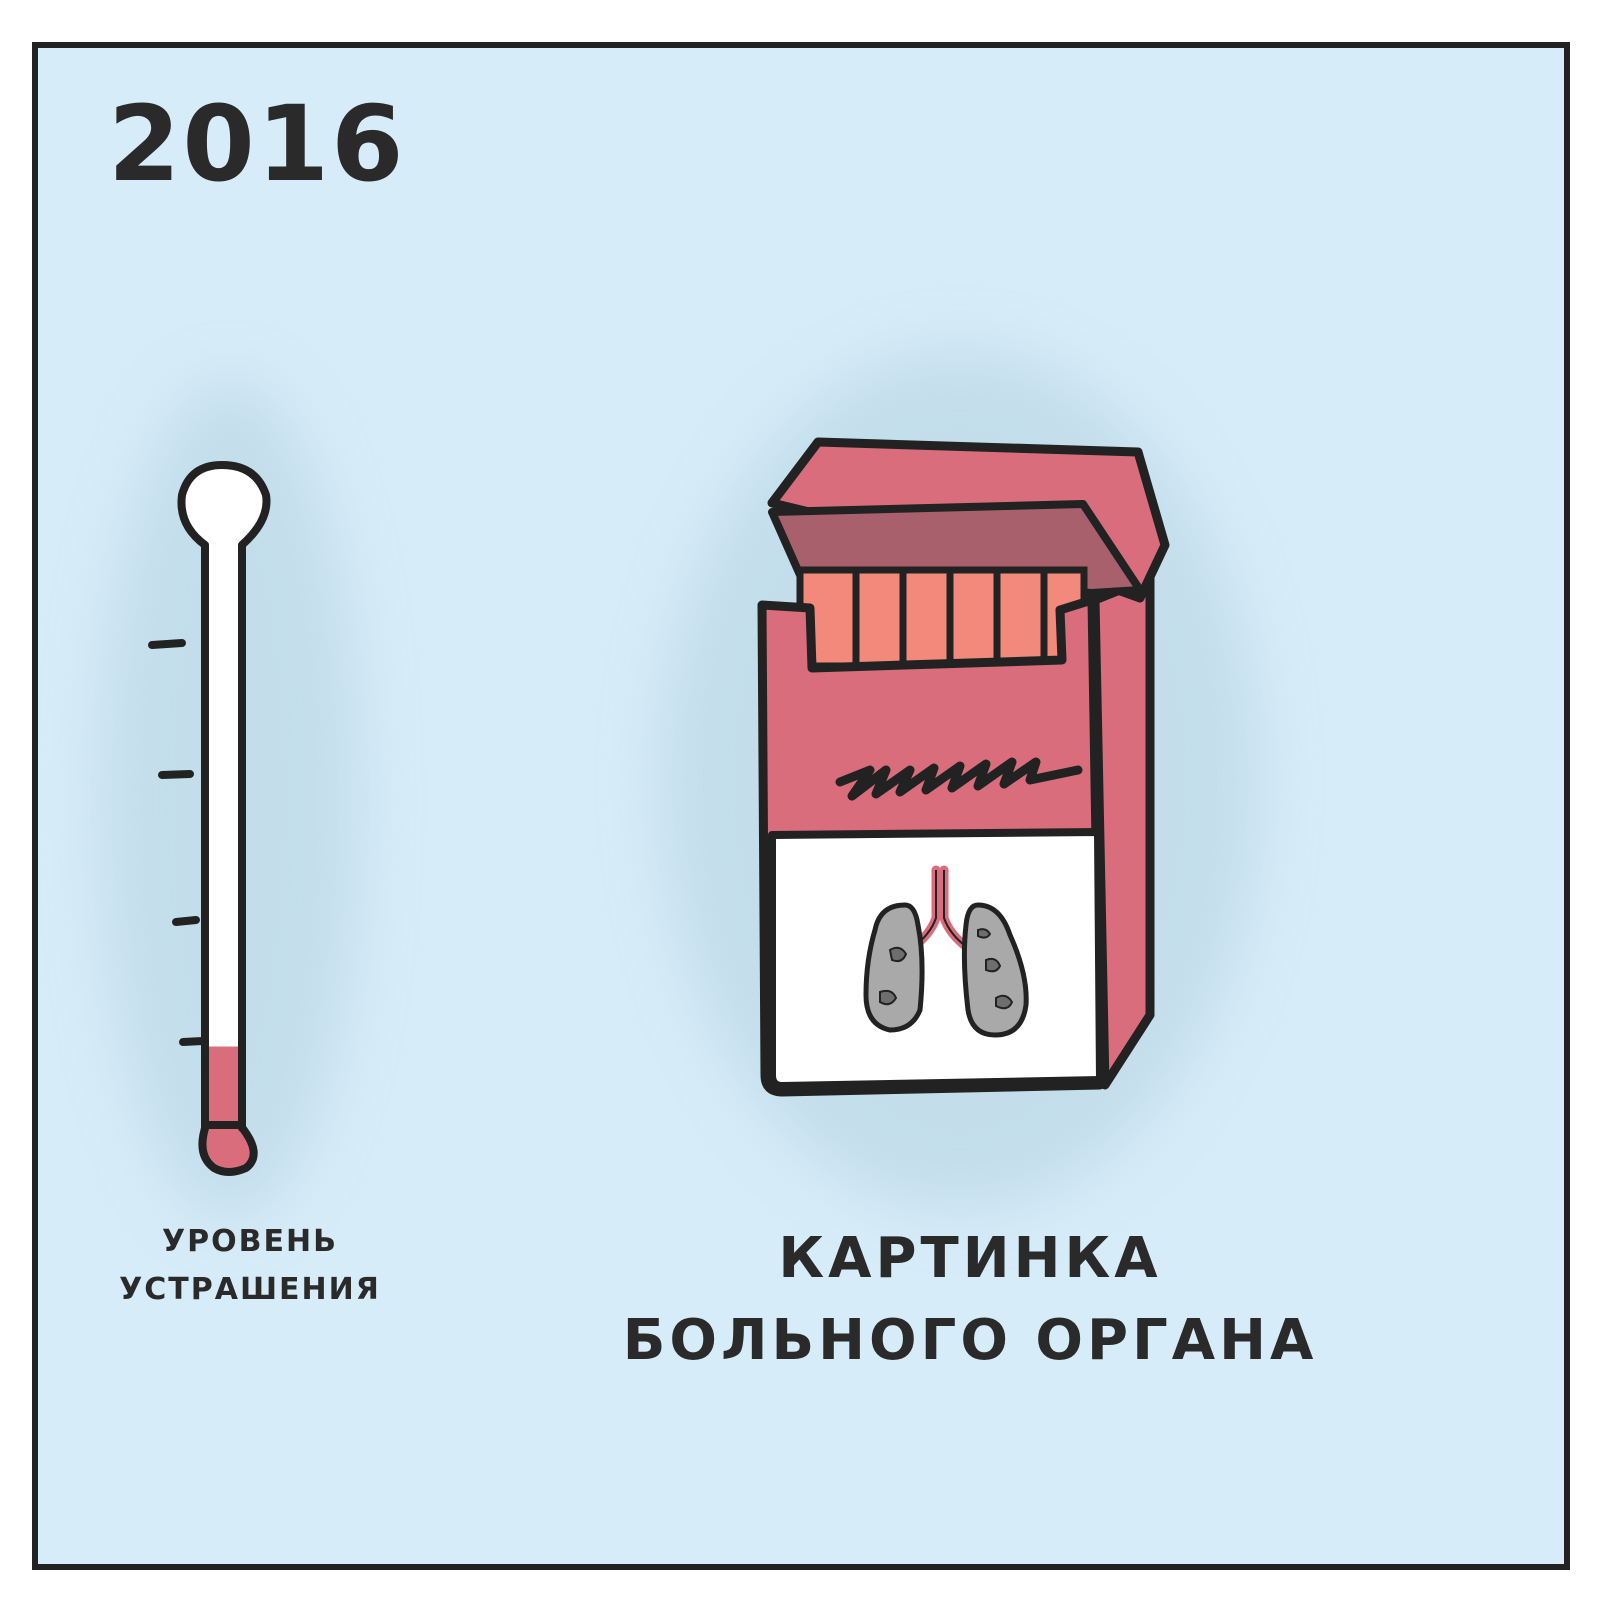 The height and width of the screenshot is (1600, 1600). I want to click on thermometer-caption: УРОВЕНЬ УСТРАШЕНИЯ, so click(250, 1266).